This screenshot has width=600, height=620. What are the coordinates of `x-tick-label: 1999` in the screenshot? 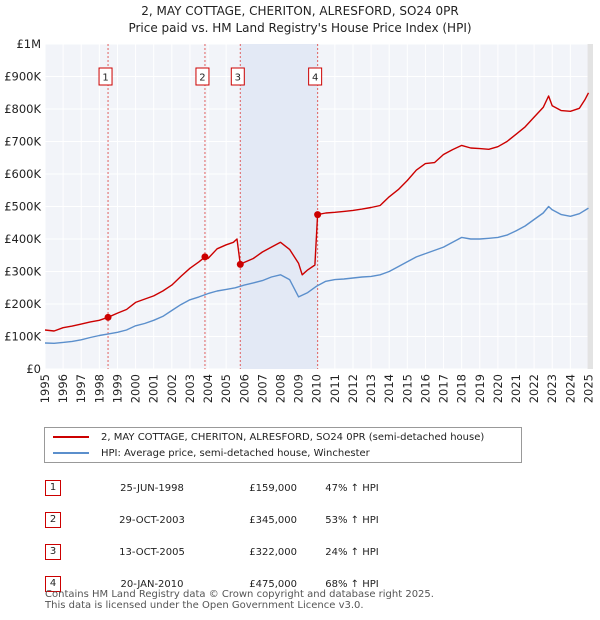 It's located at (117, 388).